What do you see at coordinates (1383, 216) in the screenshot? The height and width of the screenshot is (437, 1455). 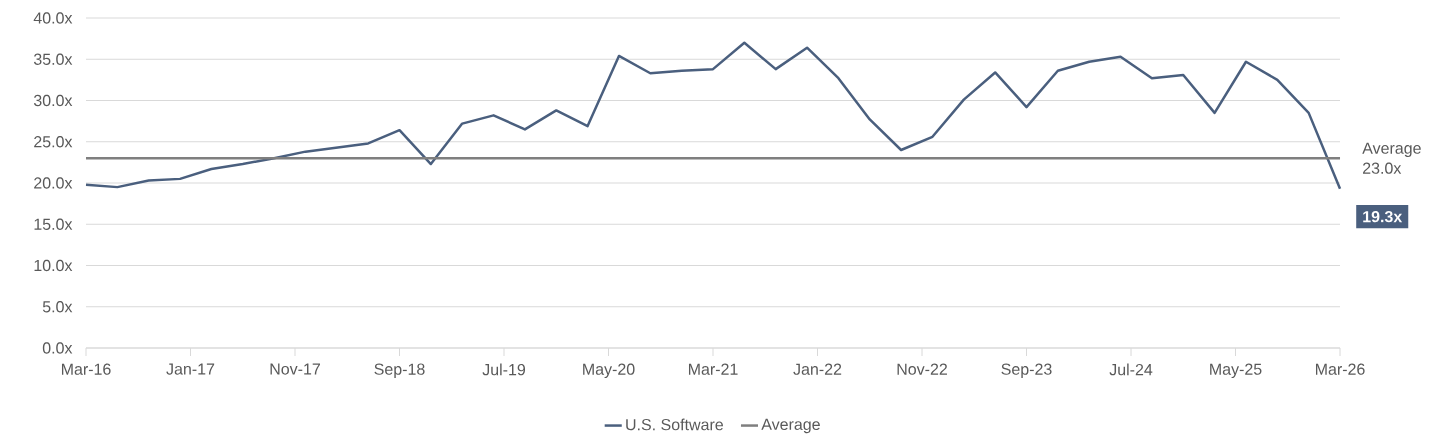 I see `data-label: 19.3x` at bounding box center [1383, 216].